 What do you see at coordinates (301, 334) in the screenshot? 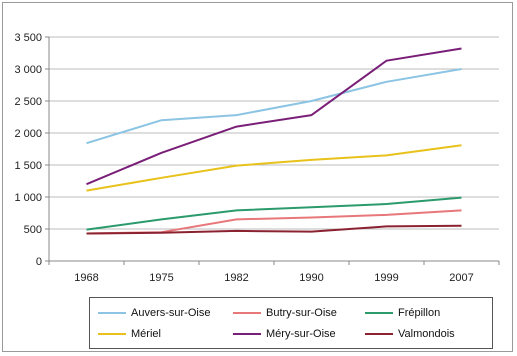
I see `legend-label-5: Méry-sur-Oise` at bounding box center [301, 334].